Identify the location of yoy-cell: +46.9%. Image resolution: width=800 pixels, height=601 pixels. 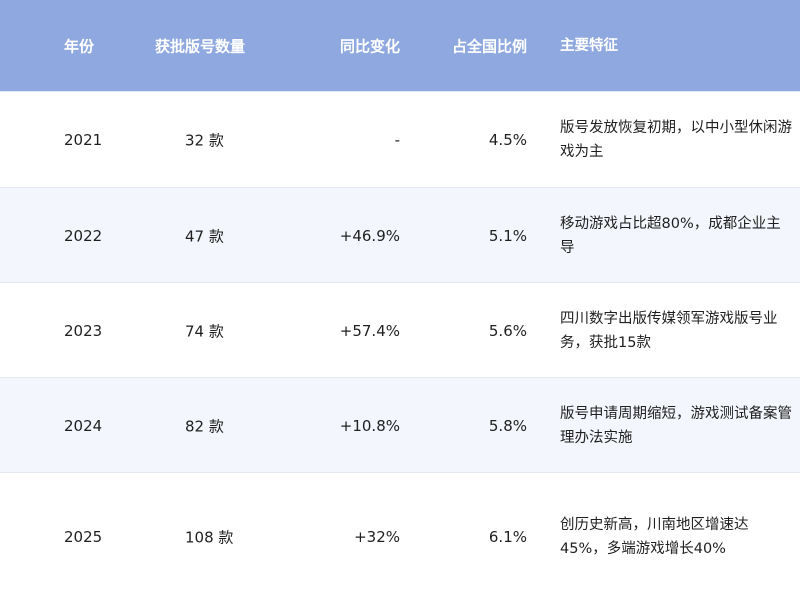
(369, 235).